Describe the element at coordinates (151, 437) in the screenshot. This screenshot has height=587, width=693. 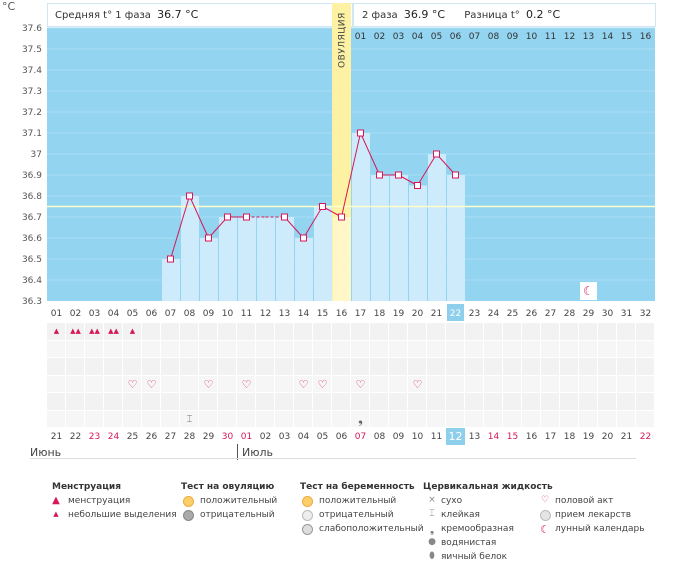
I see `calendar-date: 26` at that location.